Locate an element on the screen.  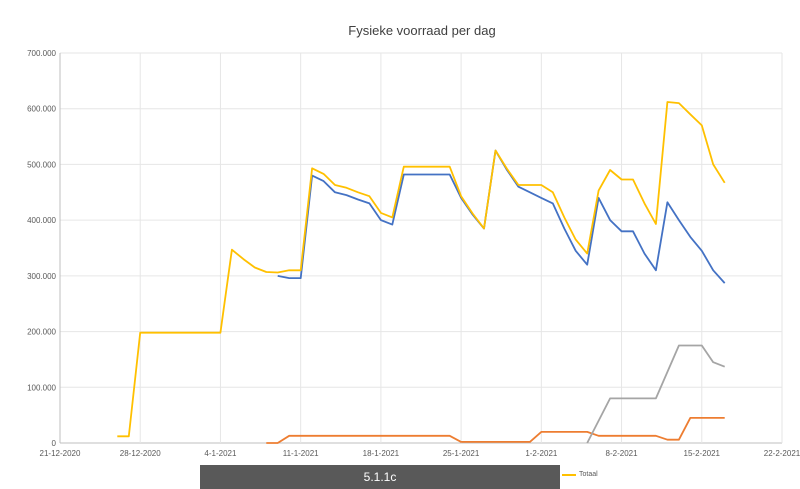
x-tick-label: 22-2-2021 is located at coordinates (782, 453).